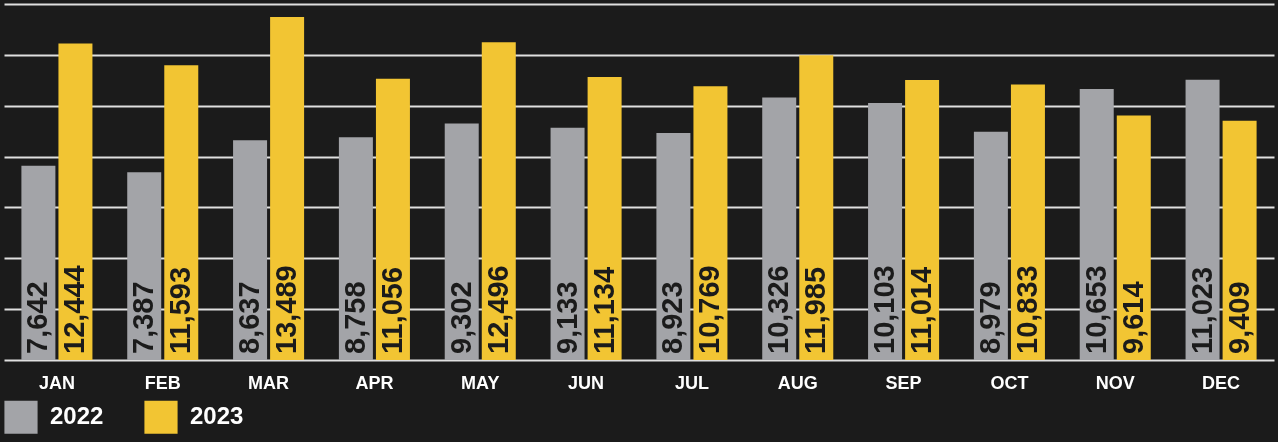  I want to click on data-label: 9,133, so click(566, 317).